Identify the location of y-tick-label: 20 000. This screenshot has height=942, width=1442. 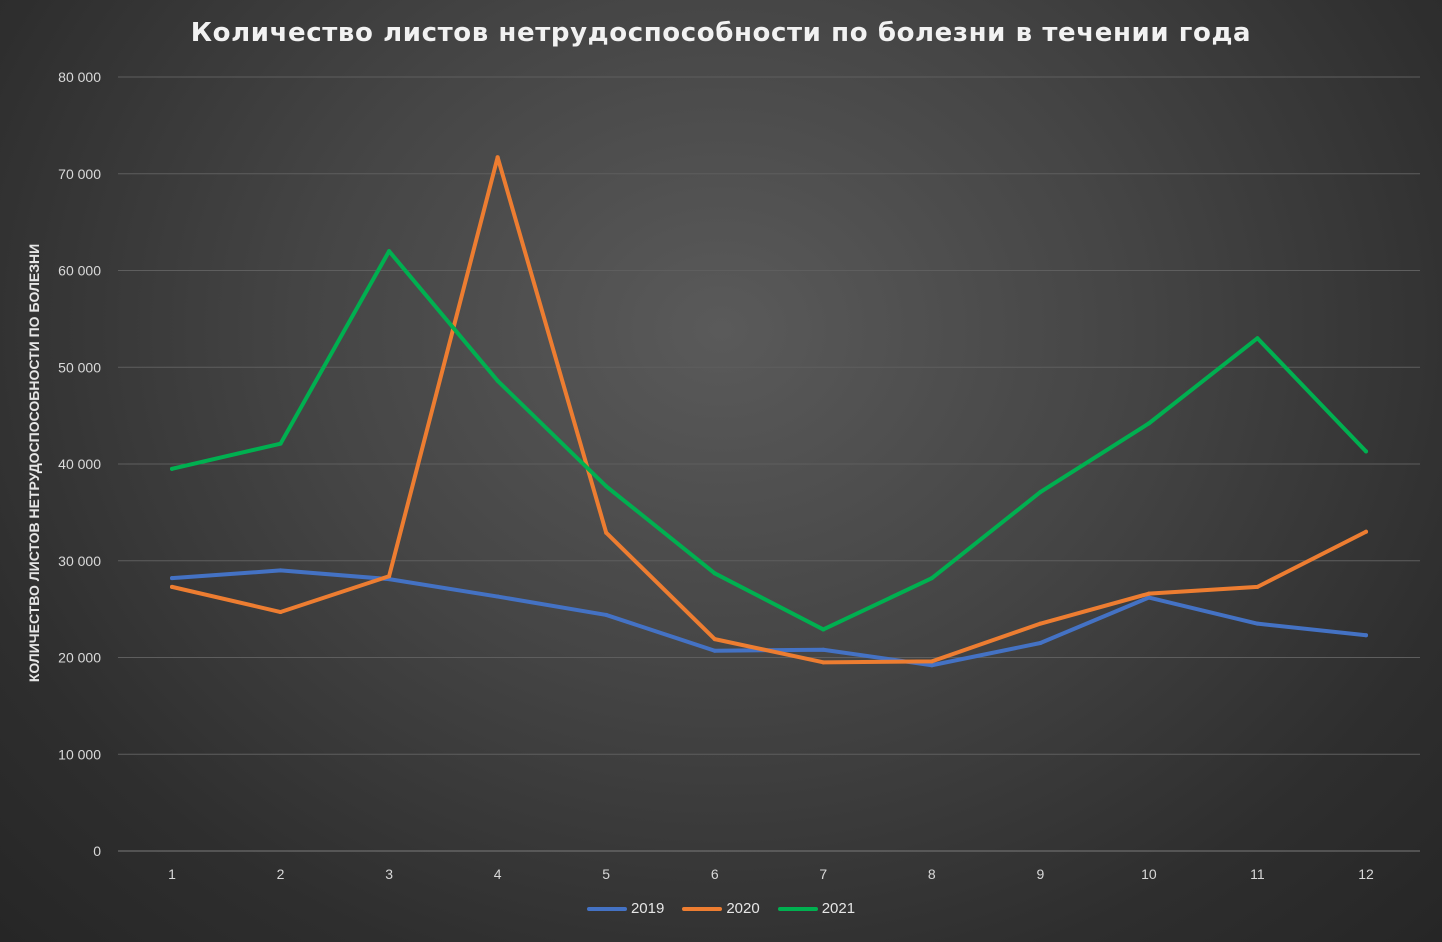
(79, 658).